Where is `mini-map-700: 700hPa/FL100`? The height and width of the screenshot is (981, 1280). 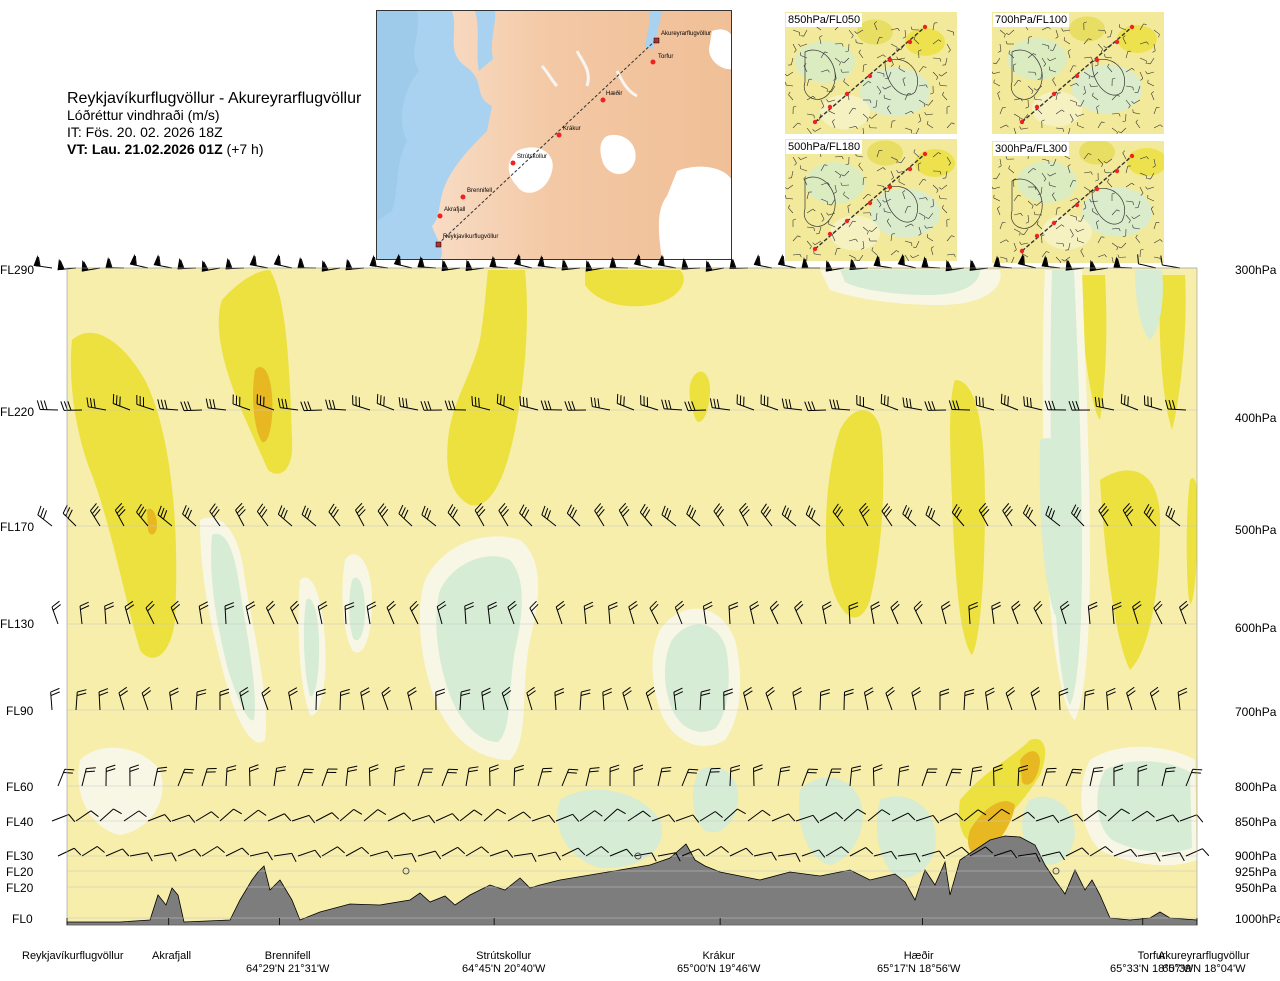 mini-map-700: 700hPa/FL100 is located at coordinates (1078, 73).